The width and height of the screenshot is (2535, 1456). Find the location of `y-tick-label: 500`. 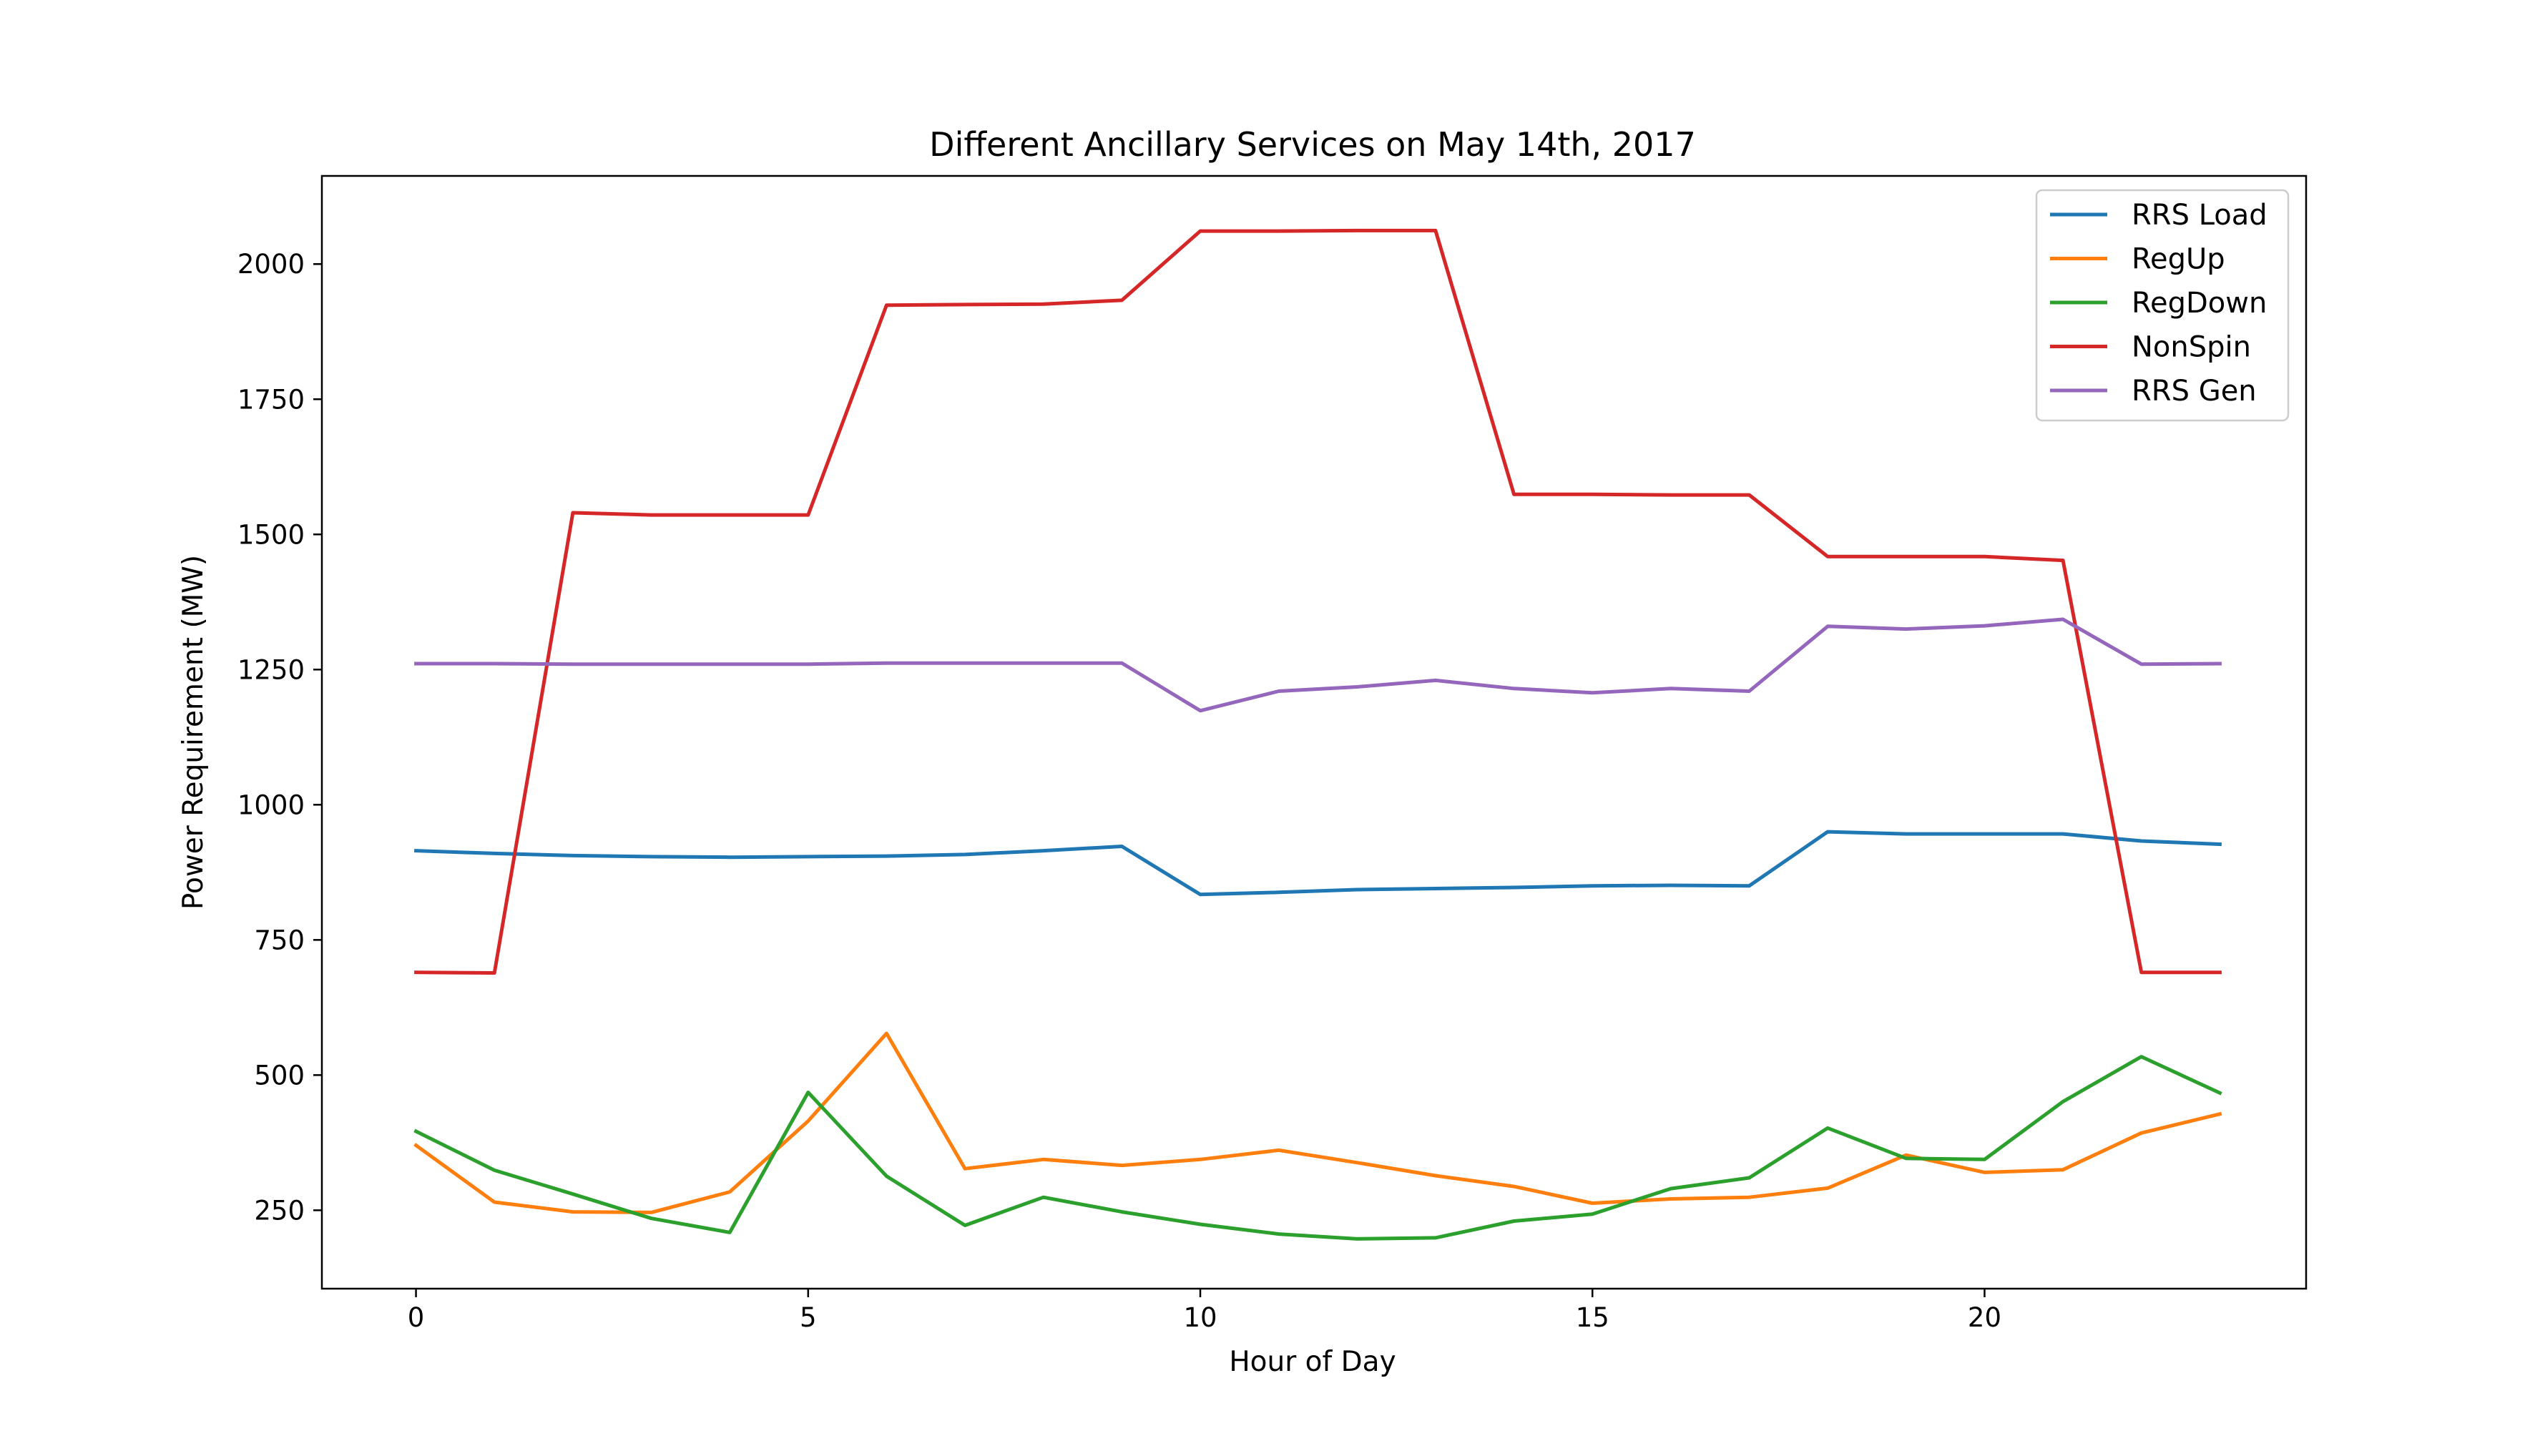

y-tick-label: 500 is located at coordinates (279, 1075).